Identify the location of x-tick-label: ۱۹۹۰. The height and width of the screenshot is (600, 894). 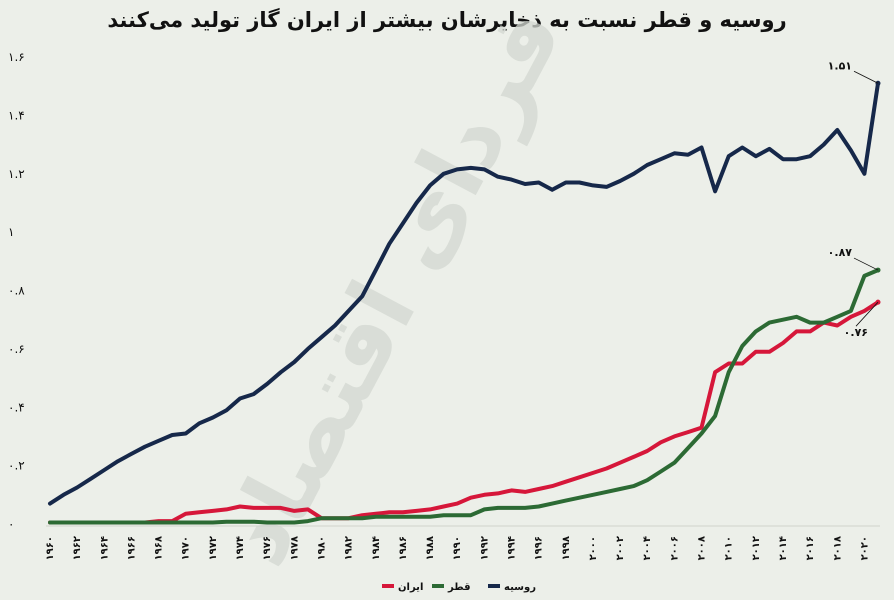
(457, 548).